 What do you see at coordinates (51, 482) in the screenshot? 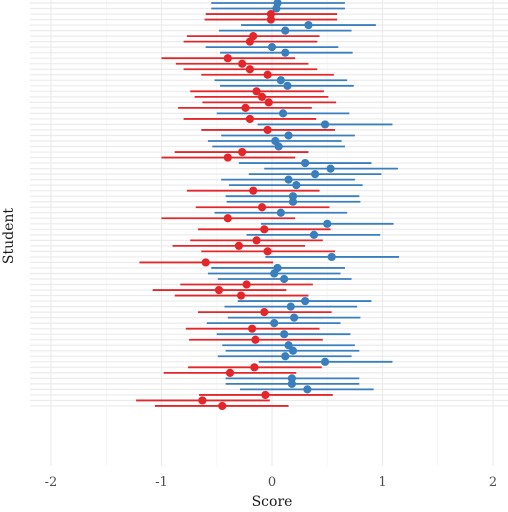
I see `x-tick-label: -2` at bounding box center [51, 482].